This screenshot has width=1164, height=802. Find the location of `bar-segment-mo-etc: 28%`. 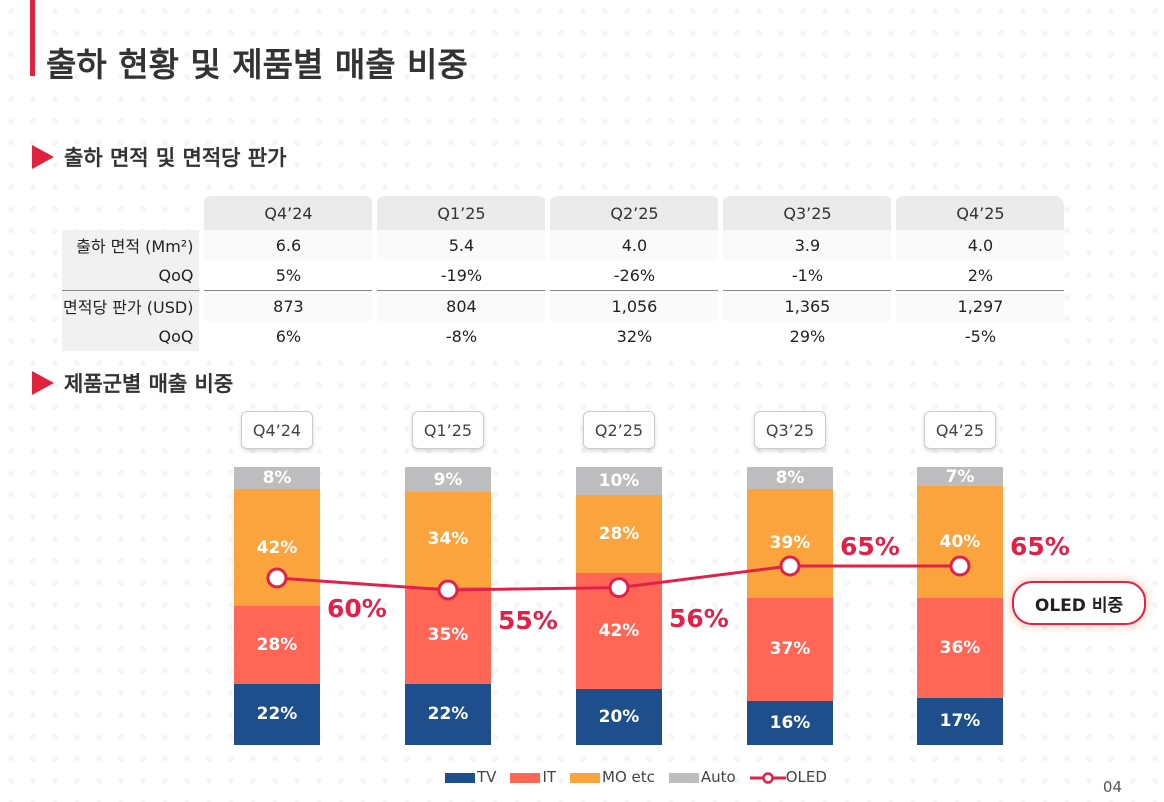

bar-segment-mo-etc: 28% is located at coordinates (619, 533).